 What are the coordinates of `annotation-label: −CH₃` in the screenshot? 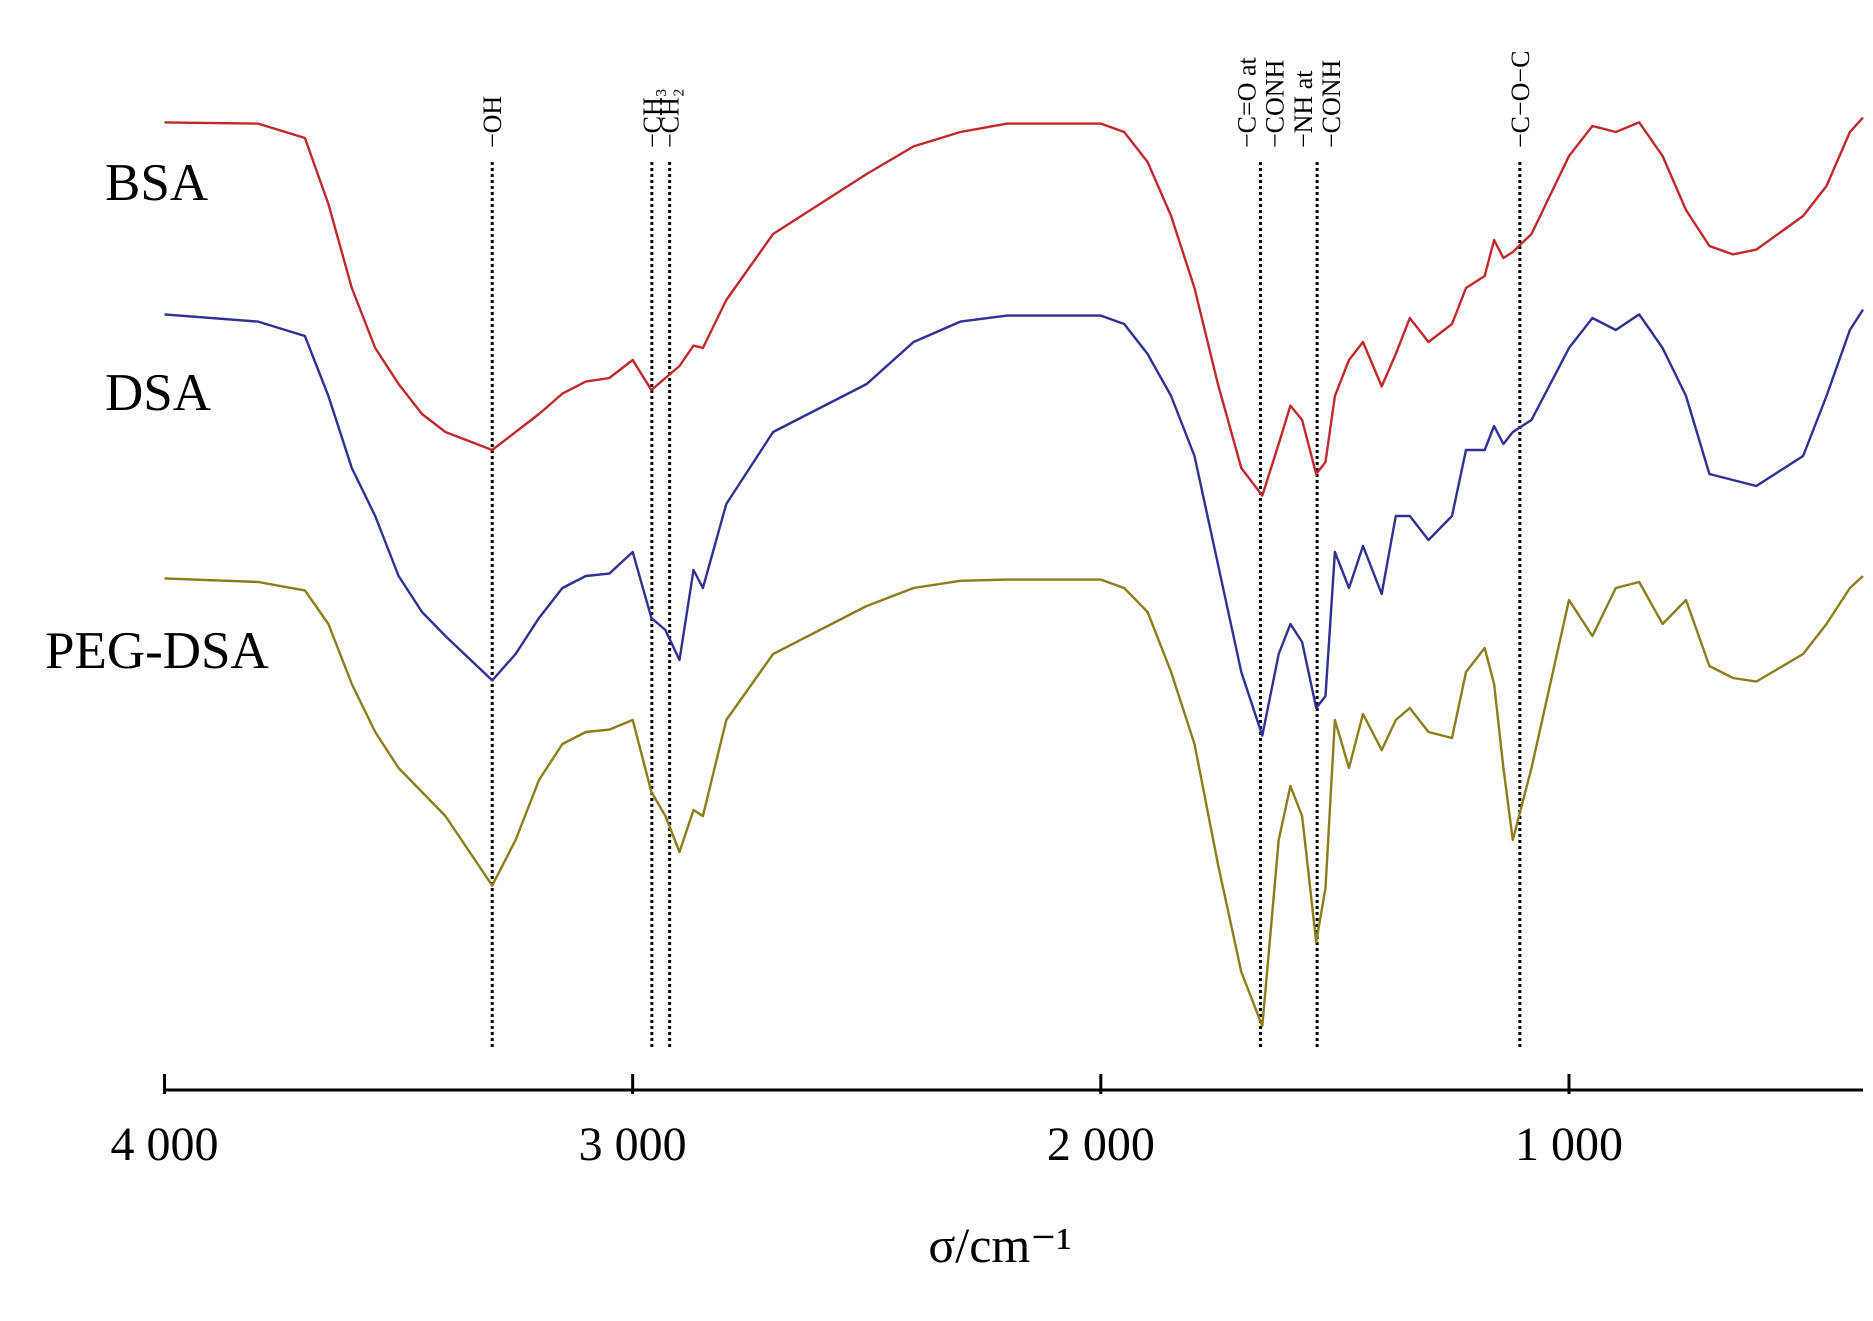 It's located at (652, 118).